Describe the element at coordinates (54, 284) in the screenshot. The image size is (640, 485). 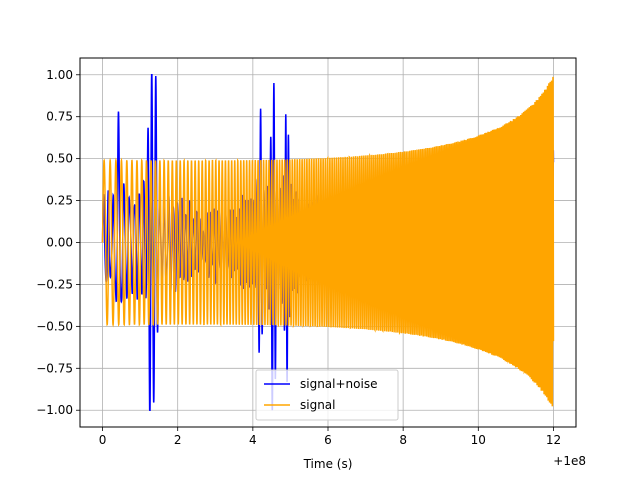
I see `y-tick-label: −0.25` at that location.